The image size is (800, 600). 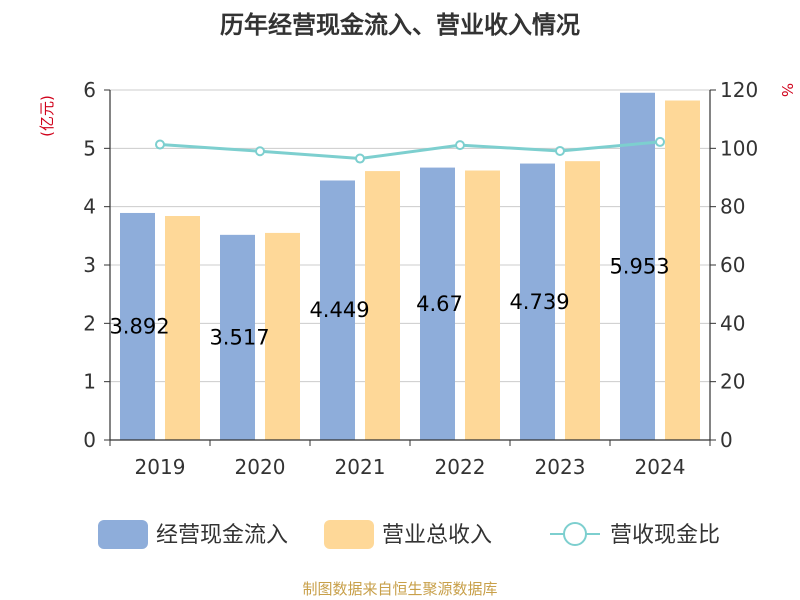 I want to click on left-tick-label: 4, so click(x=89, y=207).